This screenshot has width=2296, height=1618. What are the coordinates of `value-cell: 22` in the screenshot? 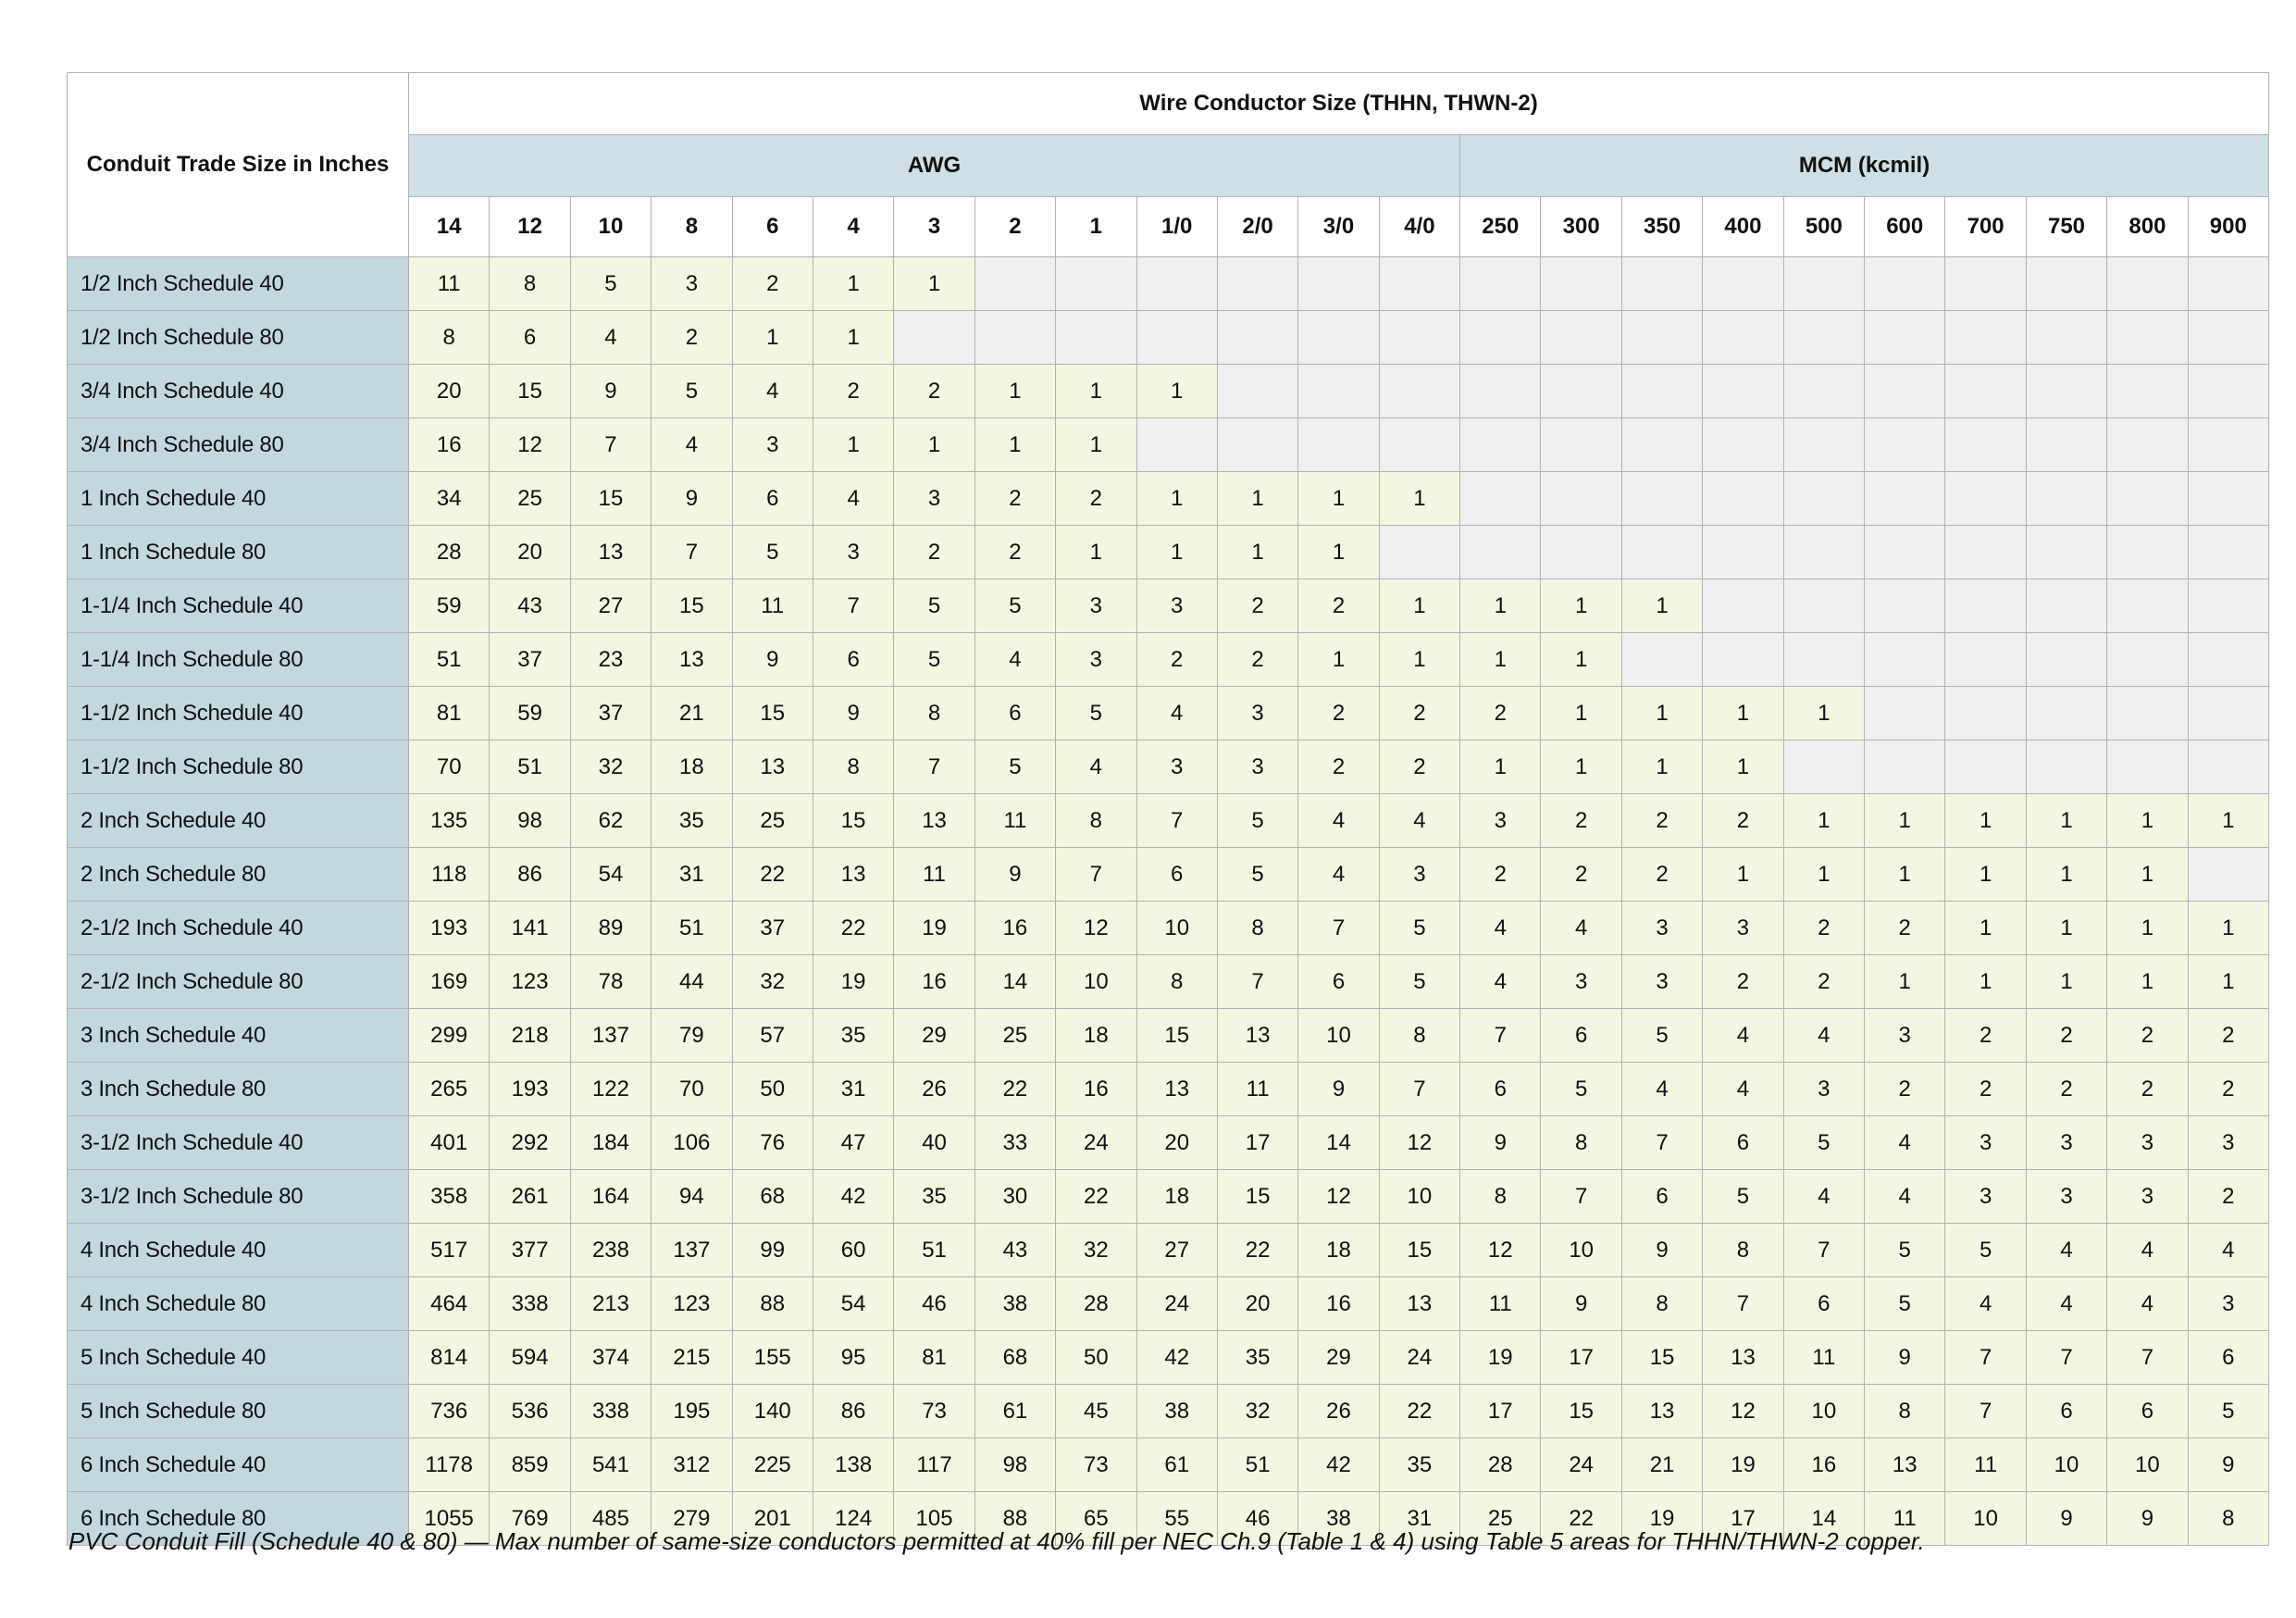 It's located at (854, 928).